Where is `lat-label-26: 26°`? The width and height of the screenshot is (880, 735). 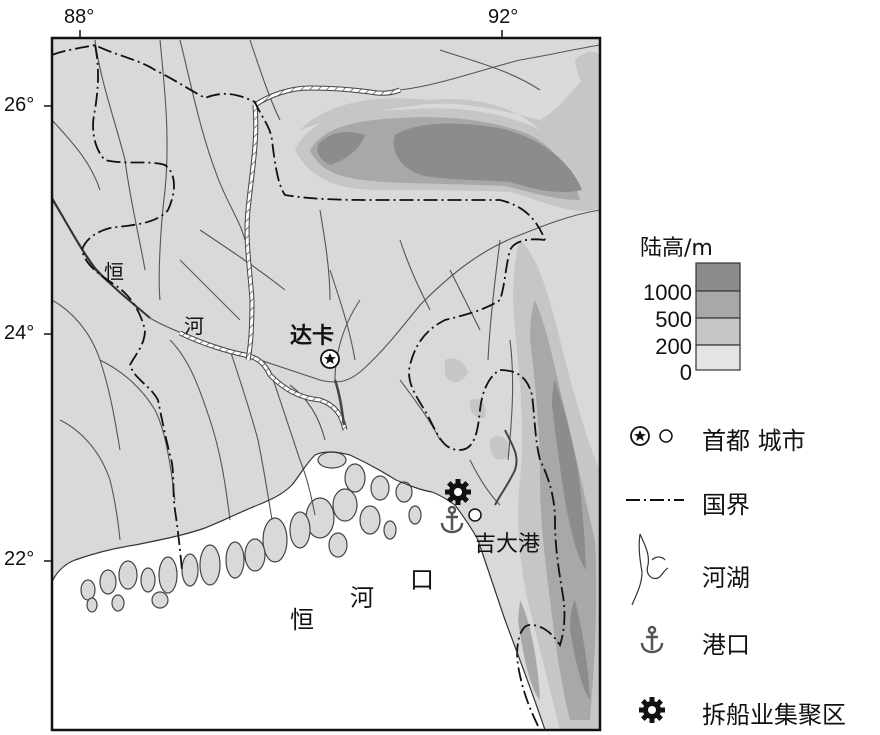
lat-label-26: 26° is located at coordinates (19, 105).